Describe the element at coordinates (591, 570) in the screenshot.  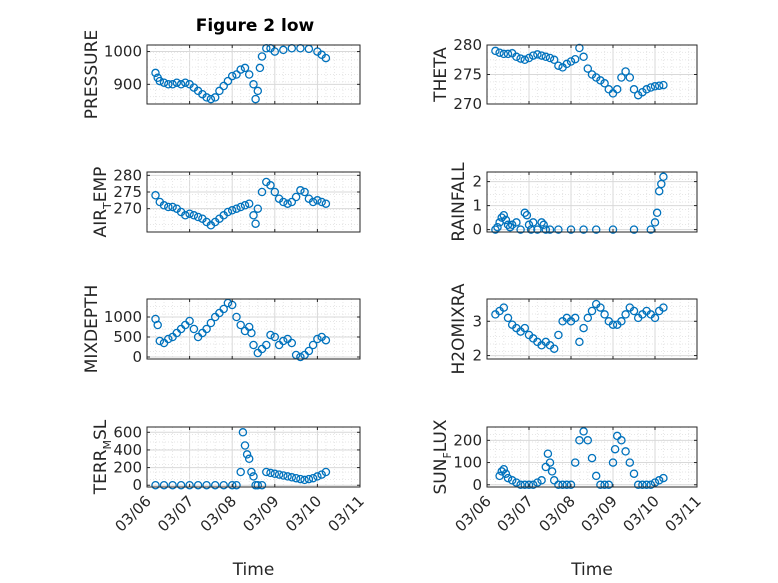
I see `x-axis-label: Time` at that location.